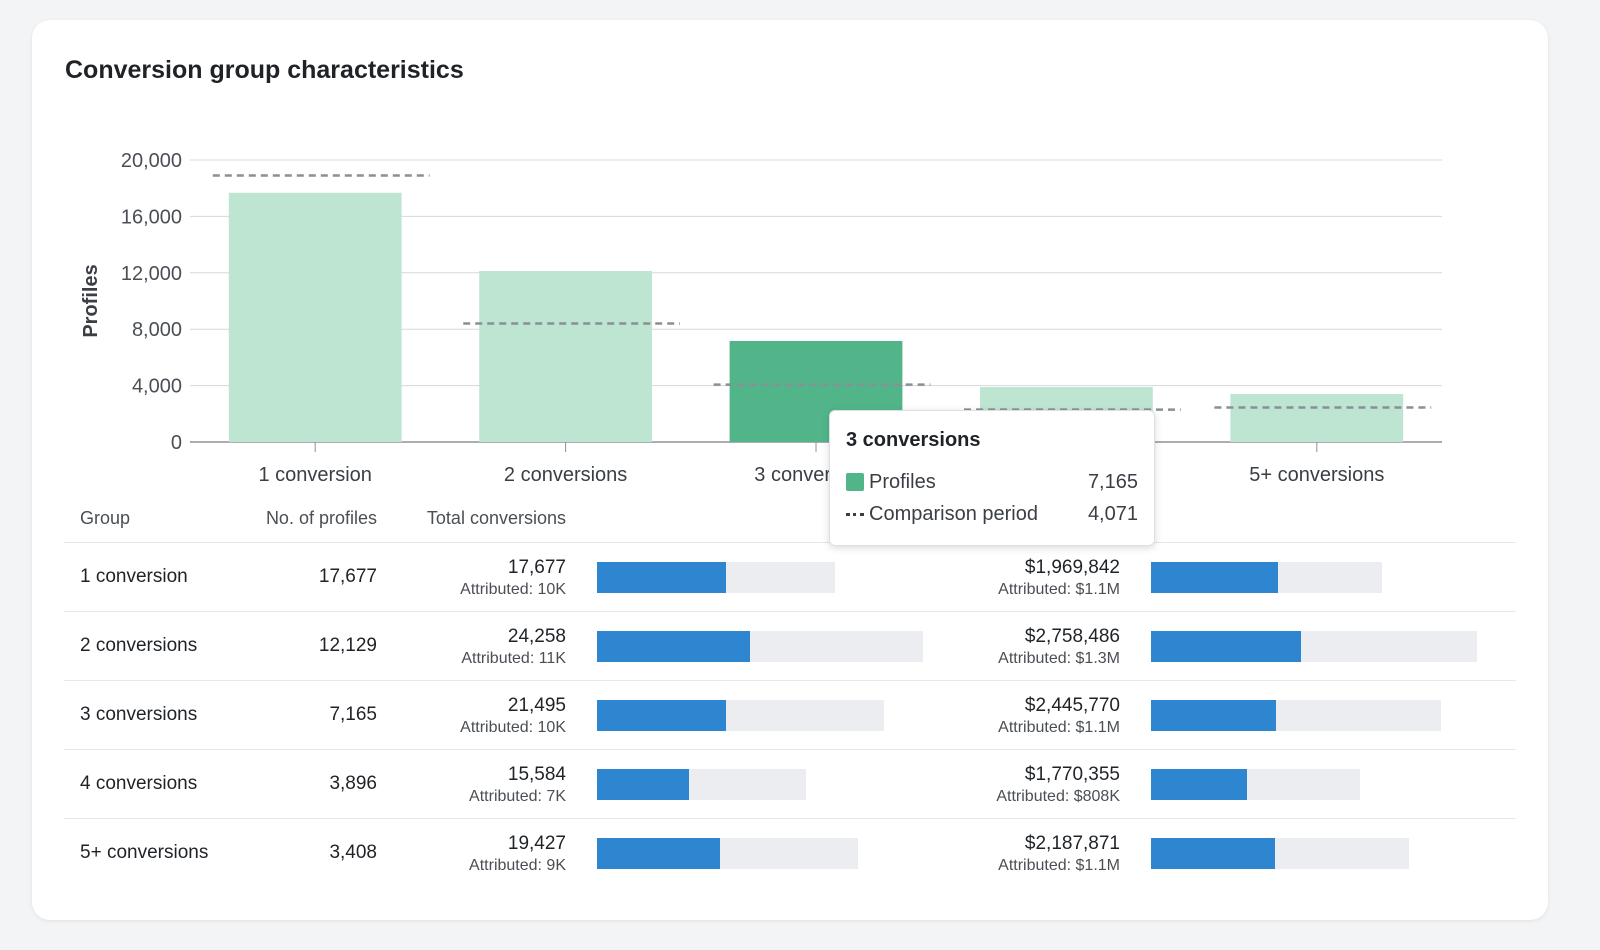 The image size is (1600, 950). What do you see at coordinates (902, 481) in the screenshot?
I see `tooltip-label: Profiles` at bounding box center [902, 481].